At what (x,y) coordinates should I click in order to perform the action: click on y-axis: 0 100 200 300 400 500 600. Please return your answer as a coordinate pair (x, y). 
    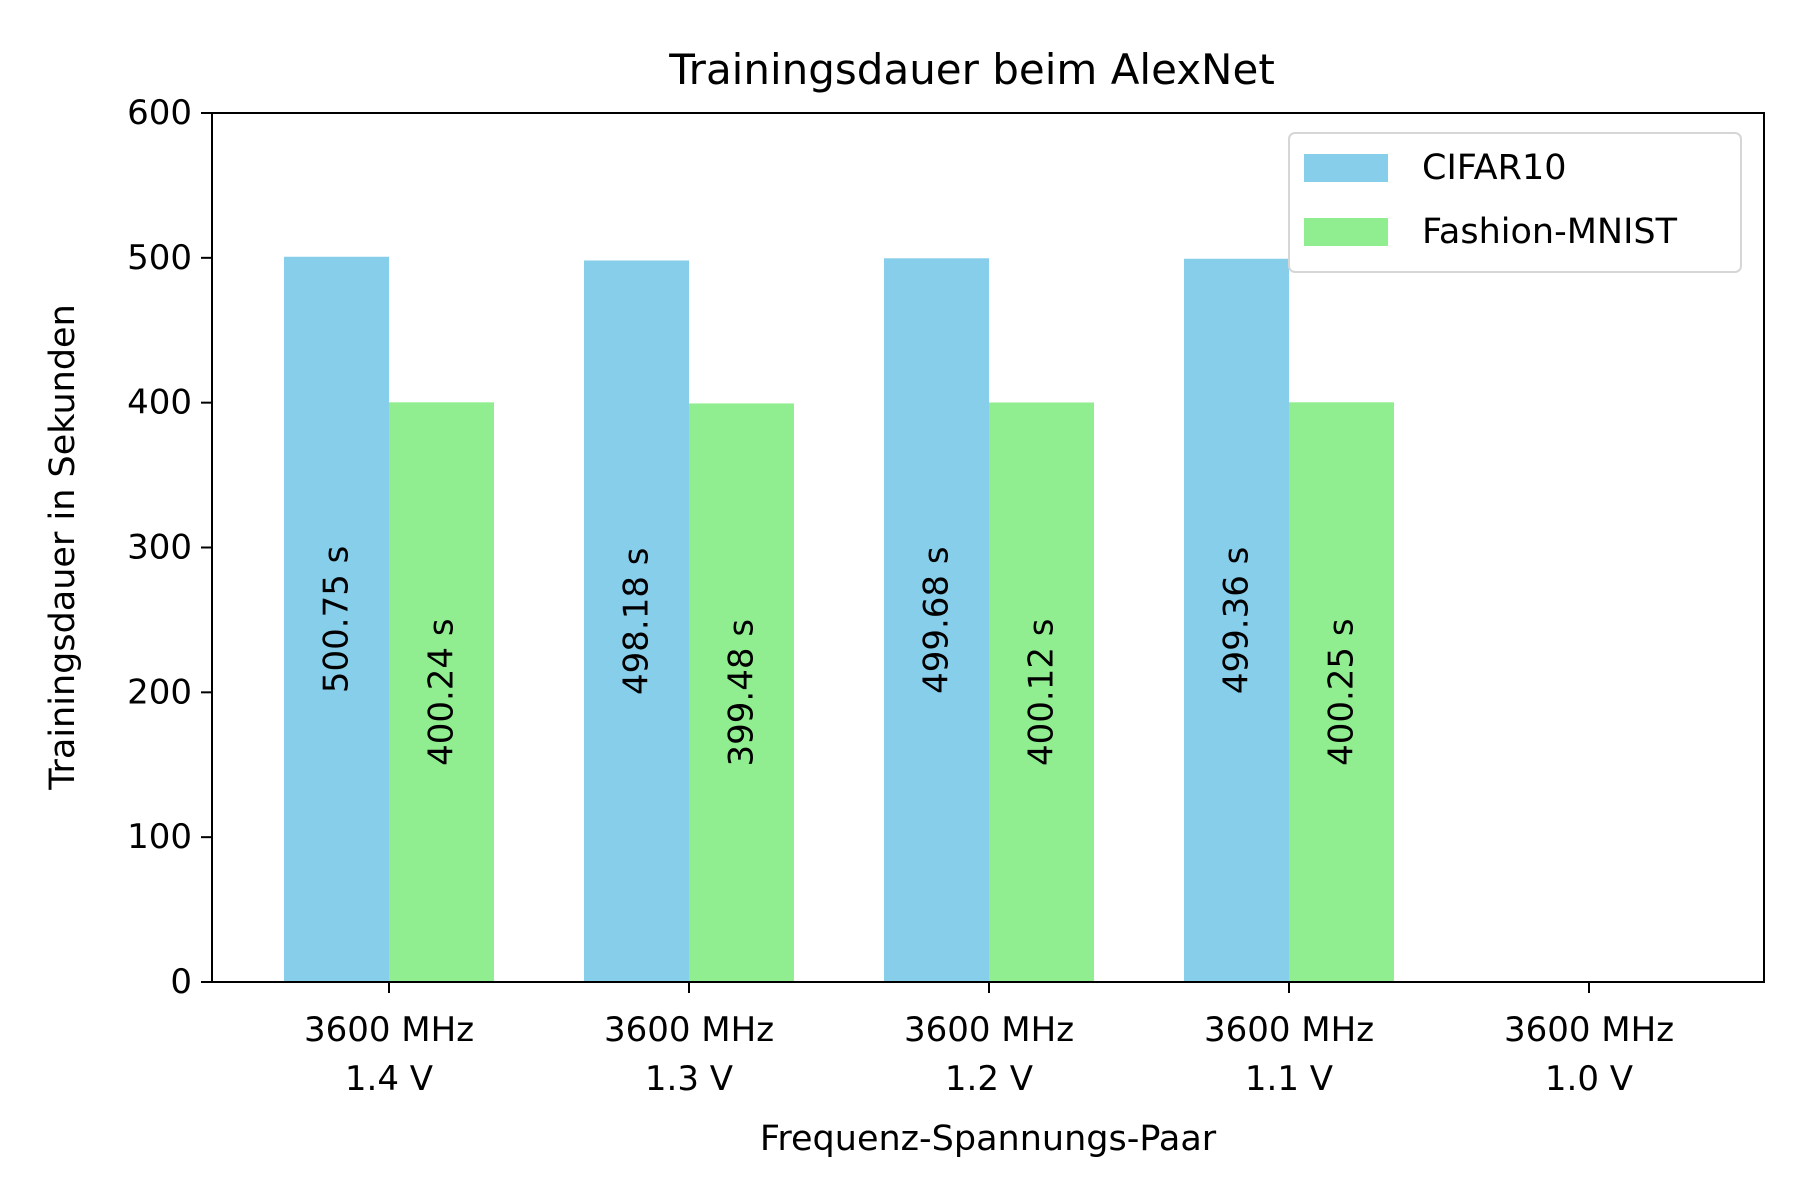
    Looking at the image, I should click on (169, 547).